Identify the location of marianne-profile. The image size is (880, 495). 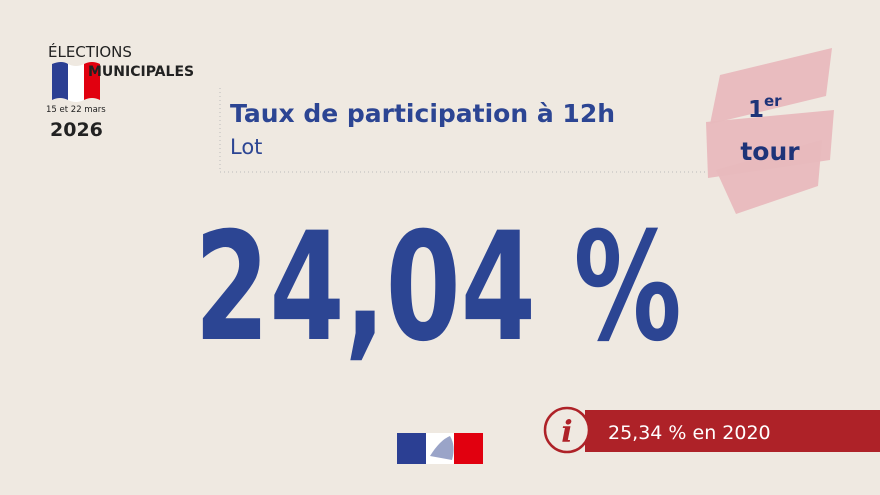
(442, 448).